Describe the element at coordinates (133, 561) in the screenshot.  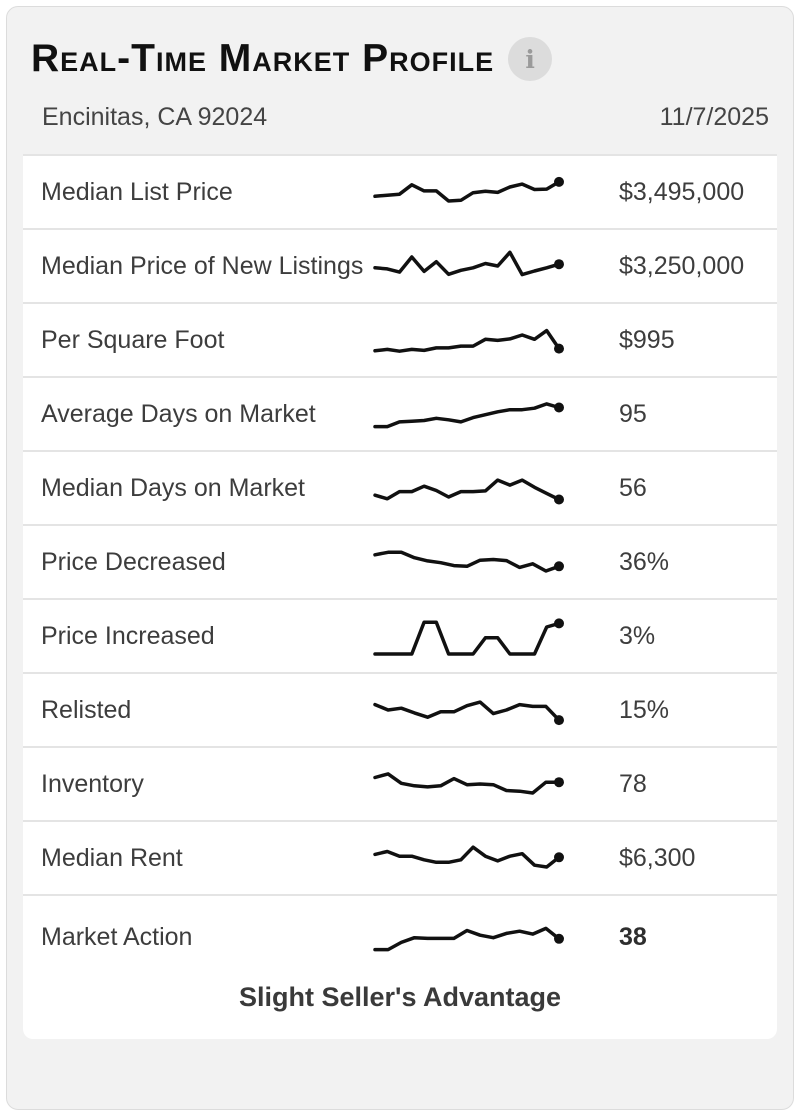
I see `metric-label: Price Decreased` at that location.